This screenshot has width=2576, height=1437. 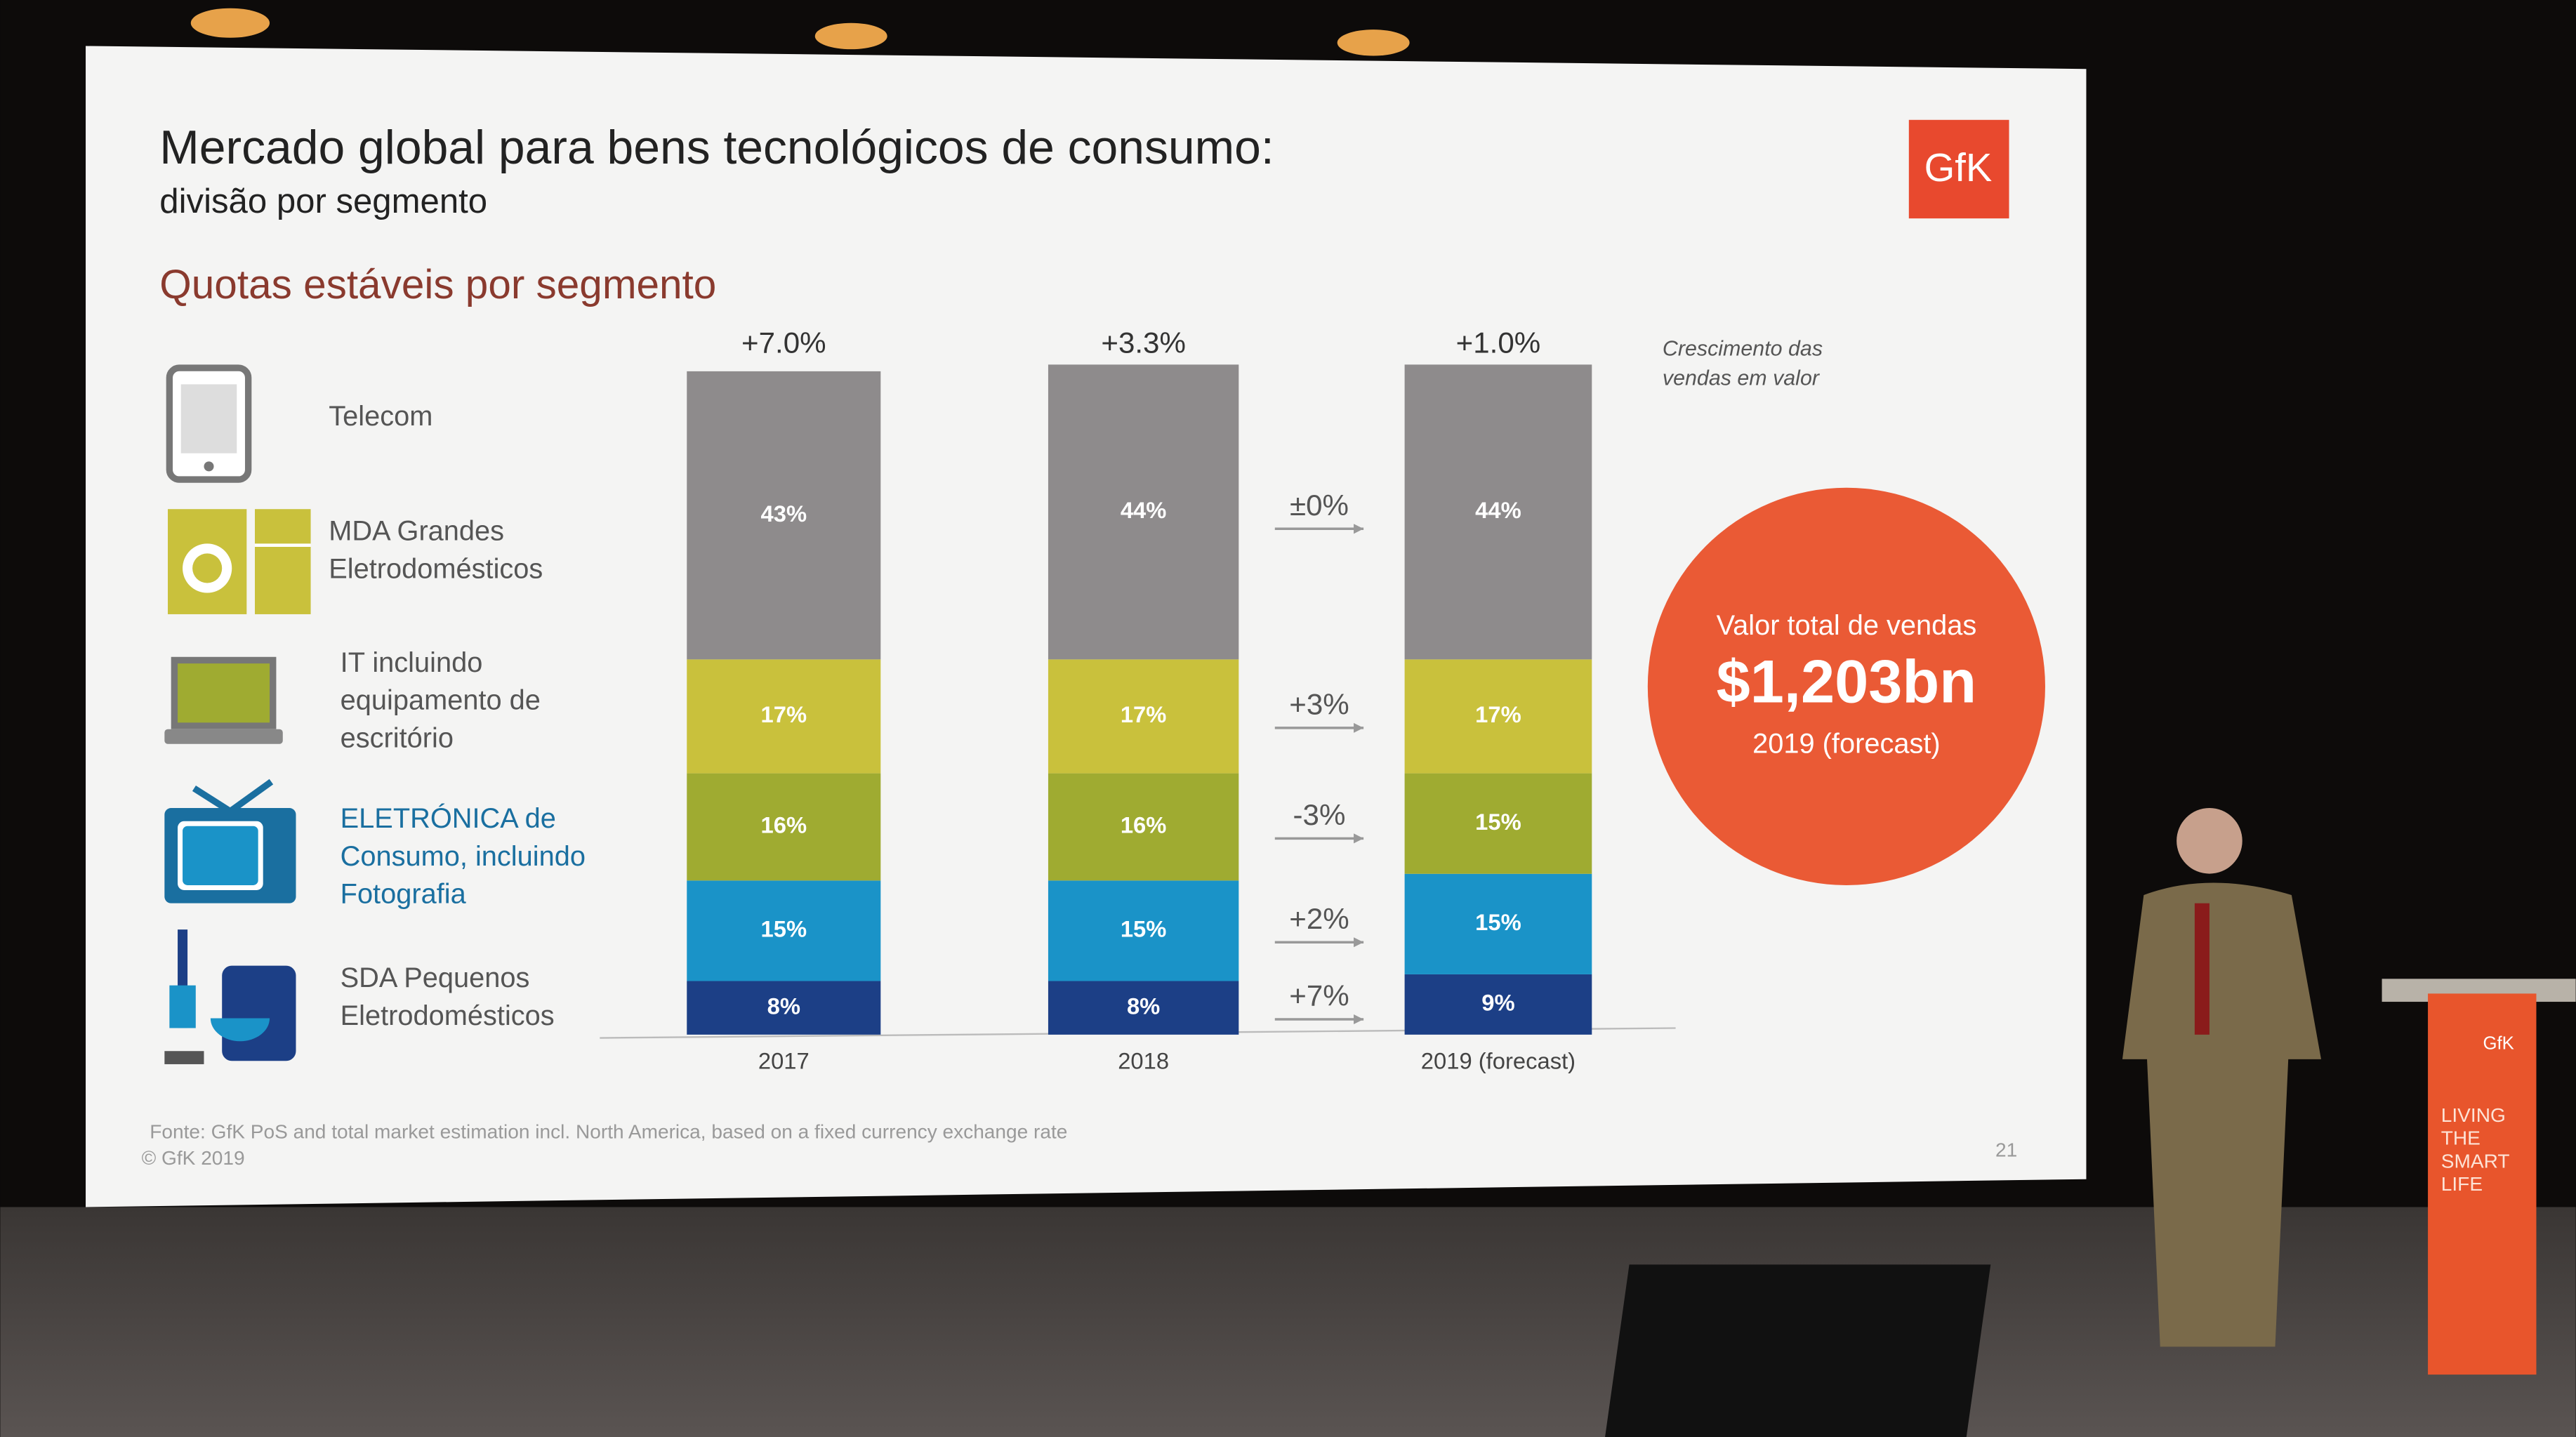 I want to click on legend-label: IT incluindo equipamento de escritório, so click(x=440, y=699).